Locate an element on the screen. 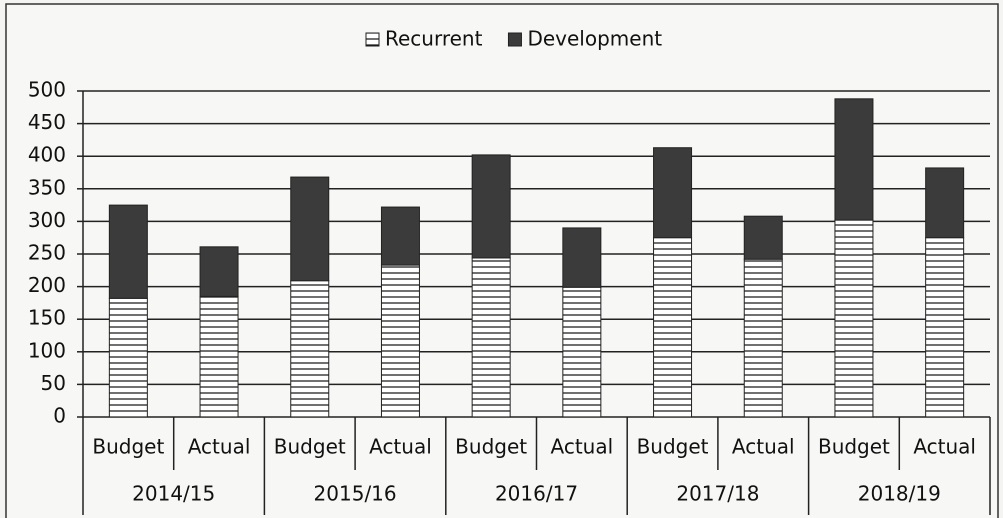 This screenshot has height=518, width=1003. y-tick-label: 400 is located at coordinates (47, 155).